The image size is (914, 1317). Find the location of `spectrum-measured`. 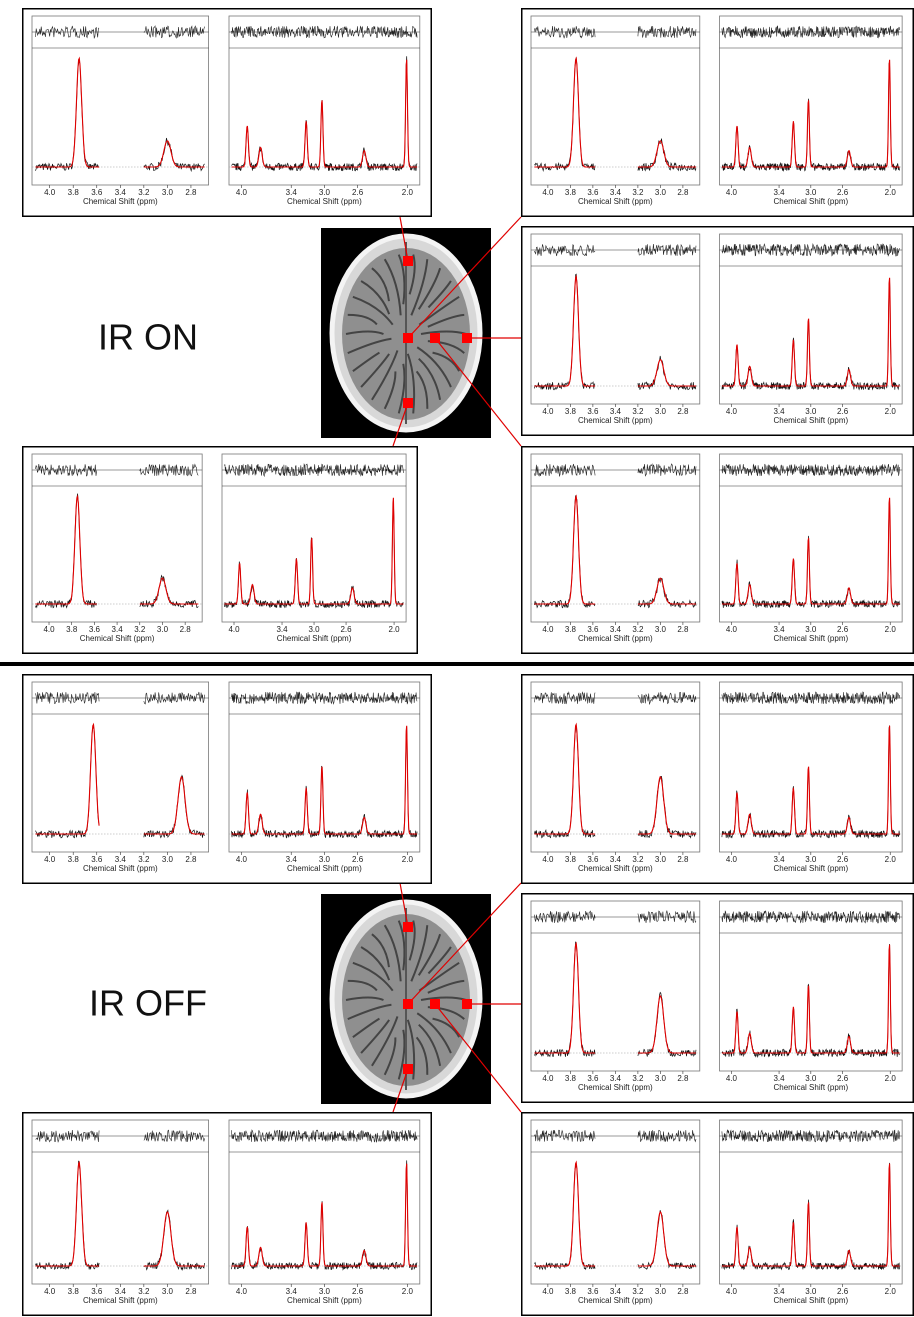

spectrum-measured is located at coordinates (117, 551).